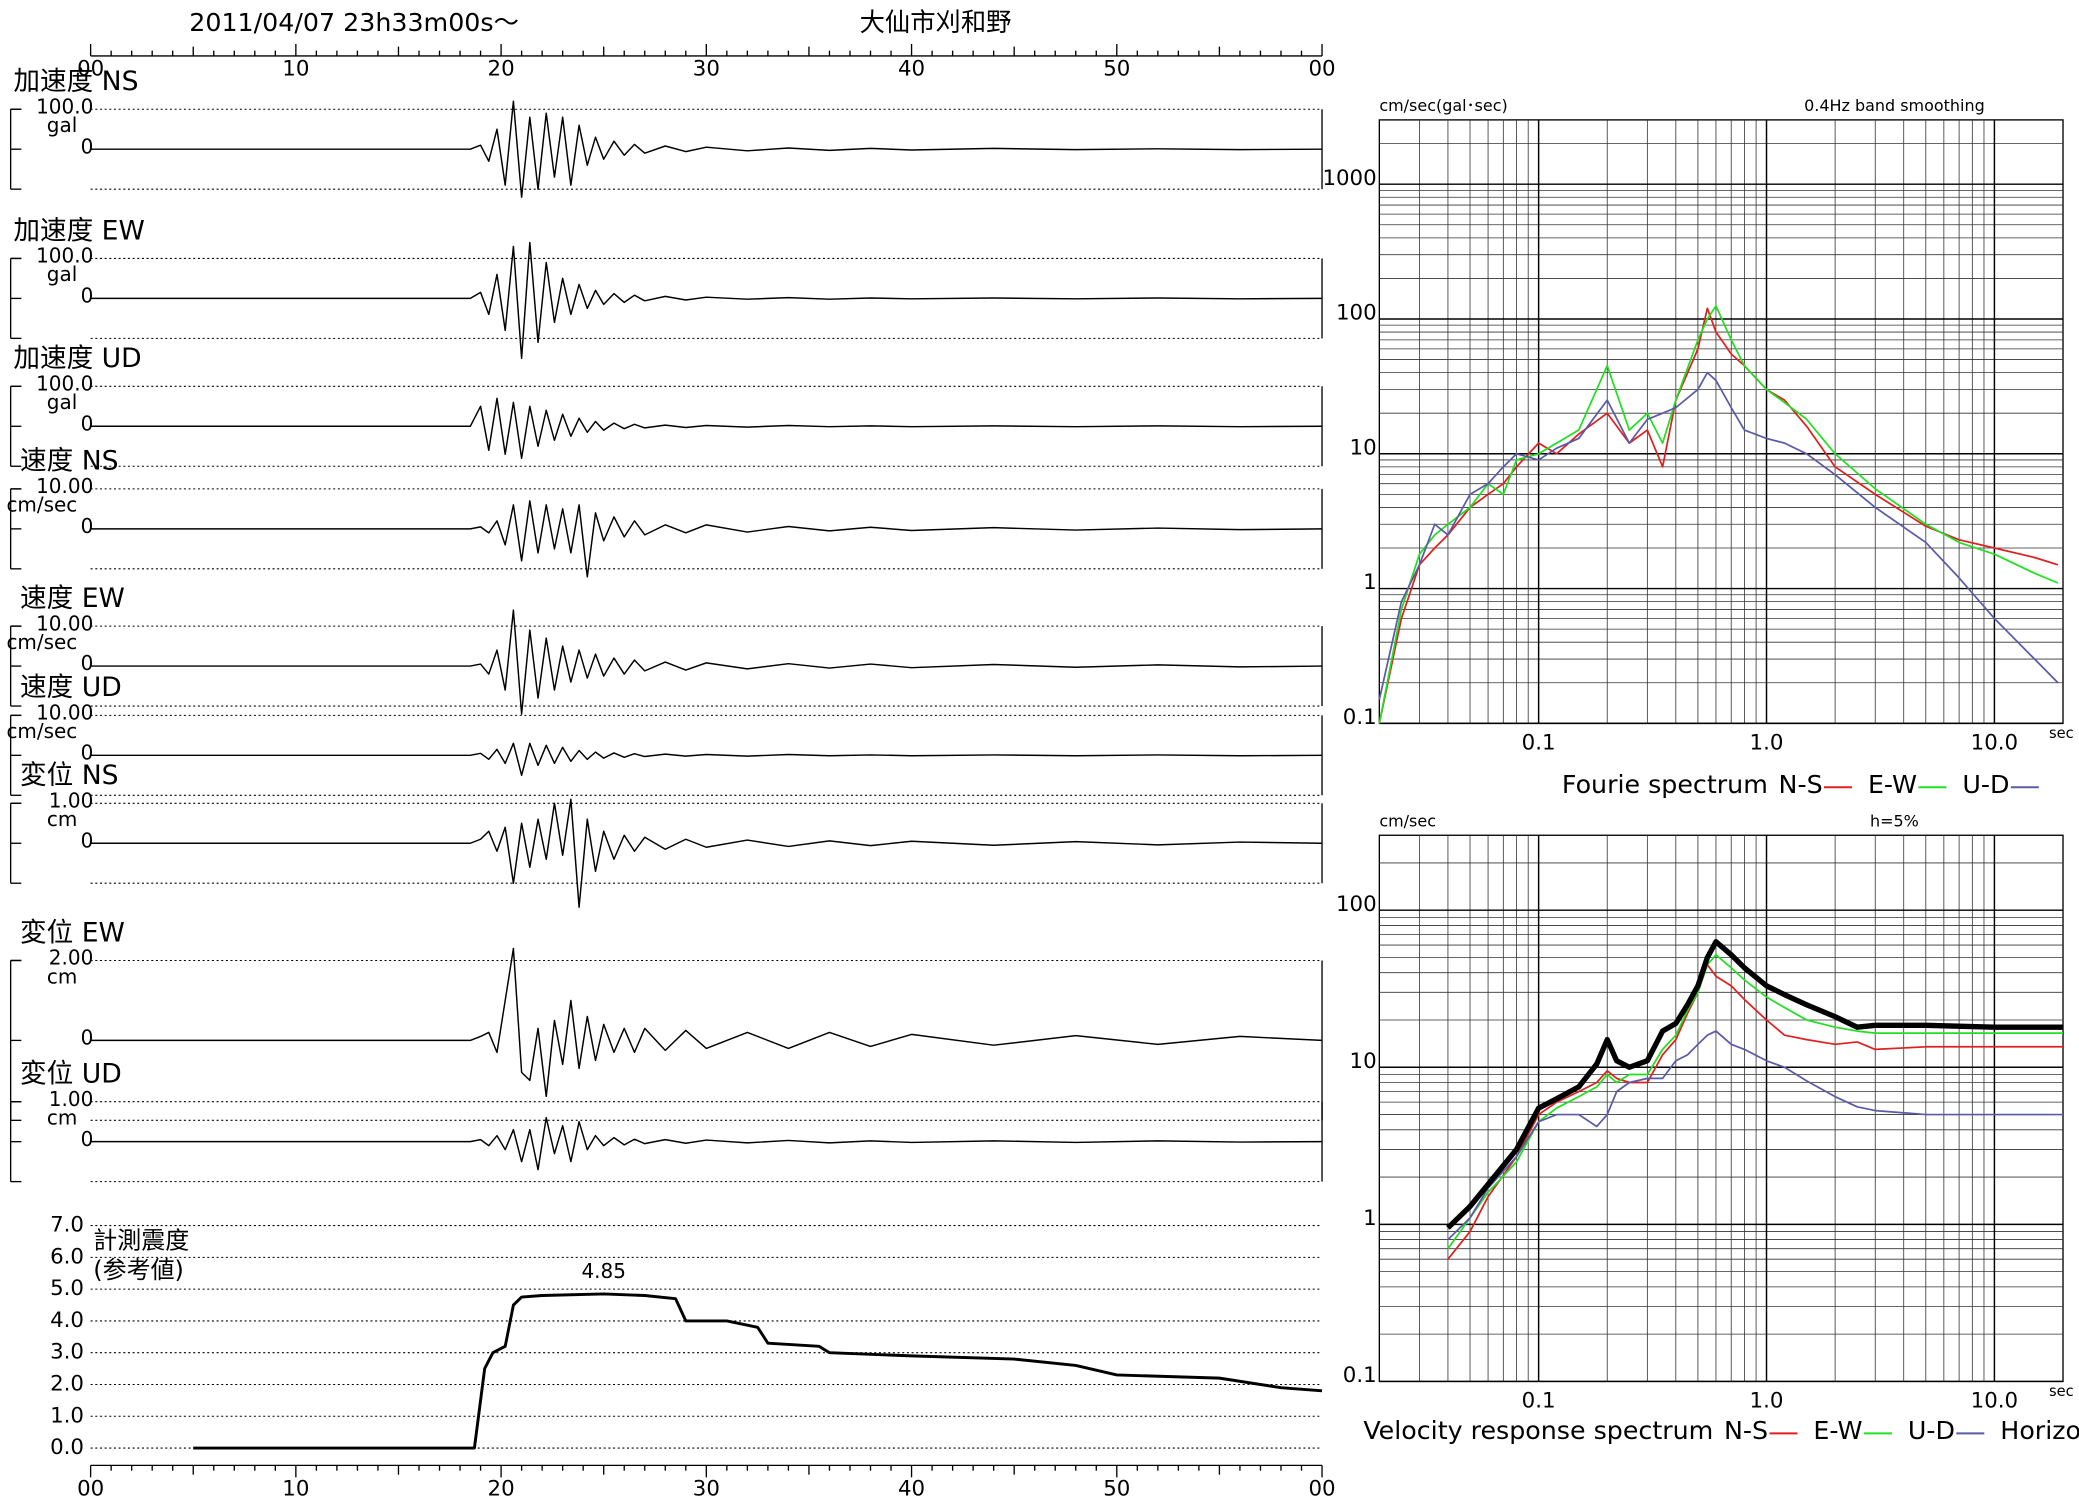 This screenshot has height=1500, width=2079. What do you see at coordinates (72, 932) in the screenshot?
I see `panel-label: 変位 EW` at bounding box center [72, 932].